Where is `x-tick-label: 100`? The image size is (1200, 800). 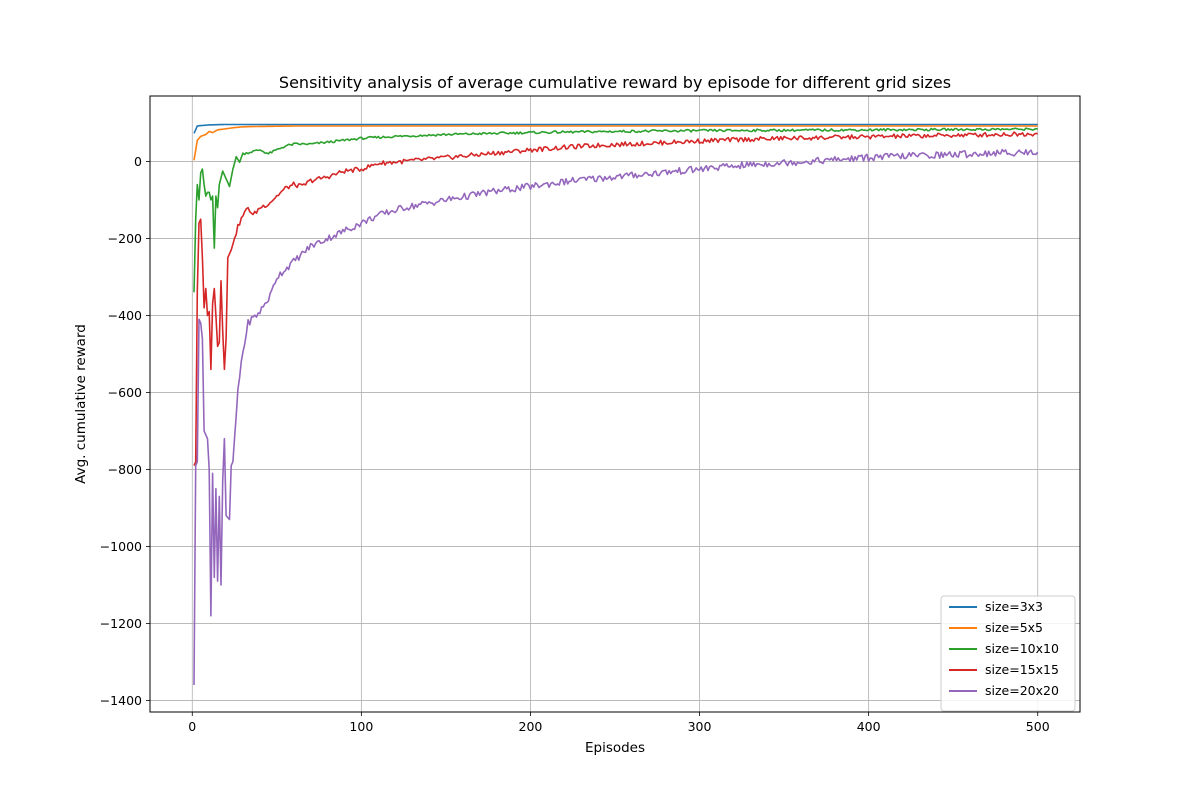 x-tick-label: 100 is located at coordinates (361, 726).